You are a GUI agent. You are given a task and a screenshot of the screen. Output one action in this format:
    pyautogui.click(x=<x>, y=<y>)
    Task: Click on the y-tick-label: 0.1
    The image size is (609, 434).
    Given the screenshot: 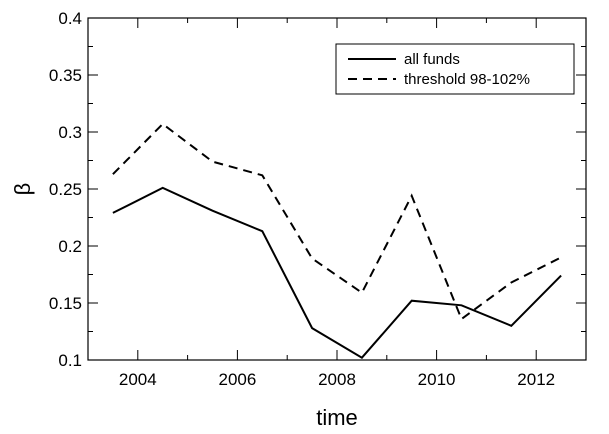 What is the action you would take?
    pyautogui.click(x=70, y=360)
    